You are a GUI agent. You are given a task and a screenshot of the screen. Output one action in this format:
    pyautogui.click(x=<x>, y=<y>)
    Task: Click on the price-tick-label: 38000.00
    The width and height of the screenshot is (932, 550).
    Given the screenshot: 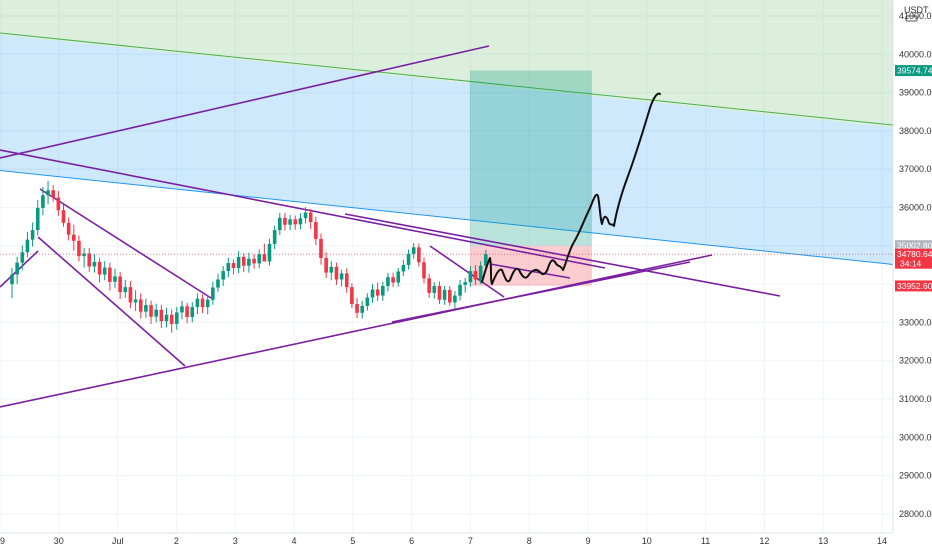 What is the action you would take?
    pyautogui.click(x=915, y=131)
    